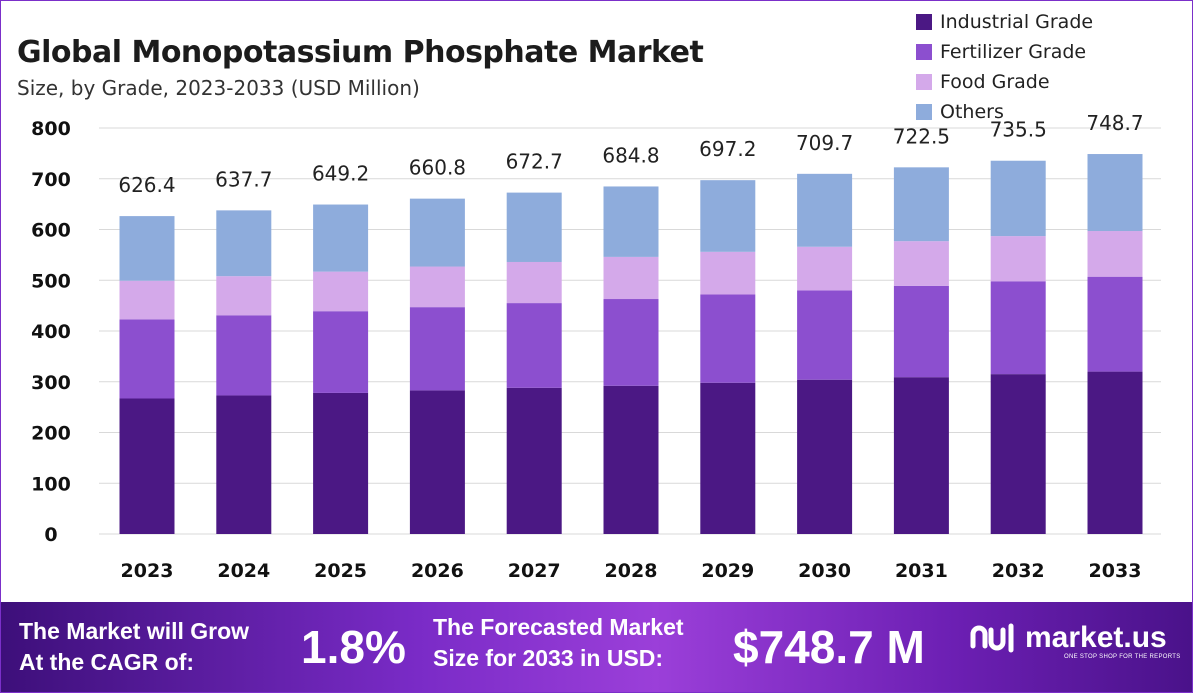 This screenshot has height=693, width=1193. I want to click on total-label-2031: 722.5, so click(921, 136).